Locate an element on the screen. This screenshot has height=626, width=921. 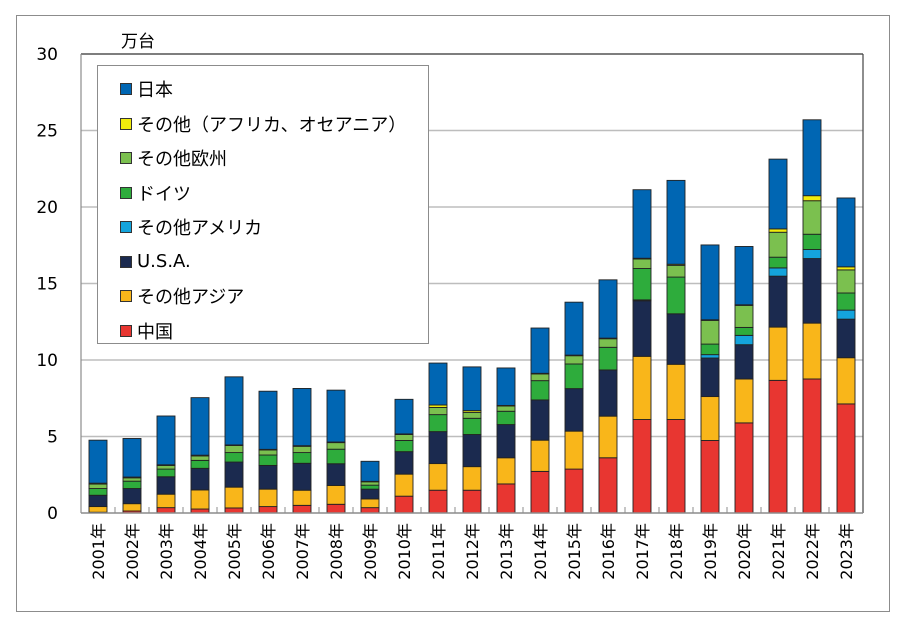
legend-item: 日本 is located at coordinates (146, 89).